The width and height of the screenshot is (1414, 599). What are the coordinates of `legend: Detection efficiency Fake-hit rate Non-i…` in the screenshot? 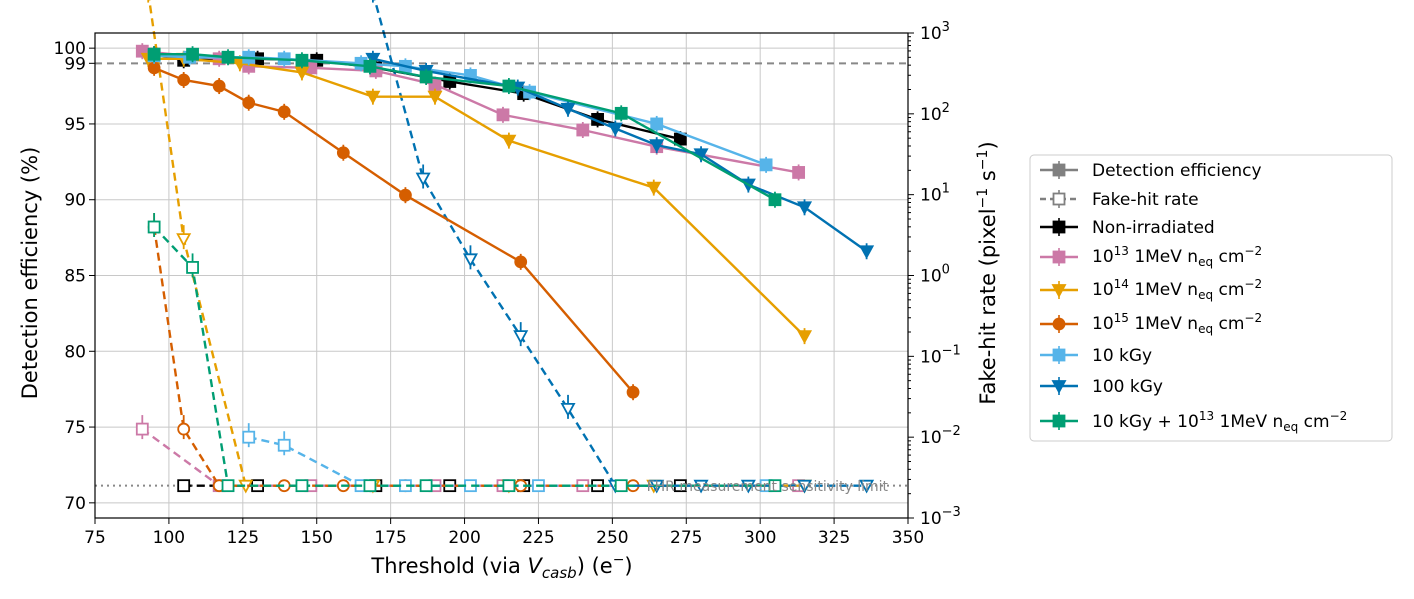 It's located at (1211, 298).